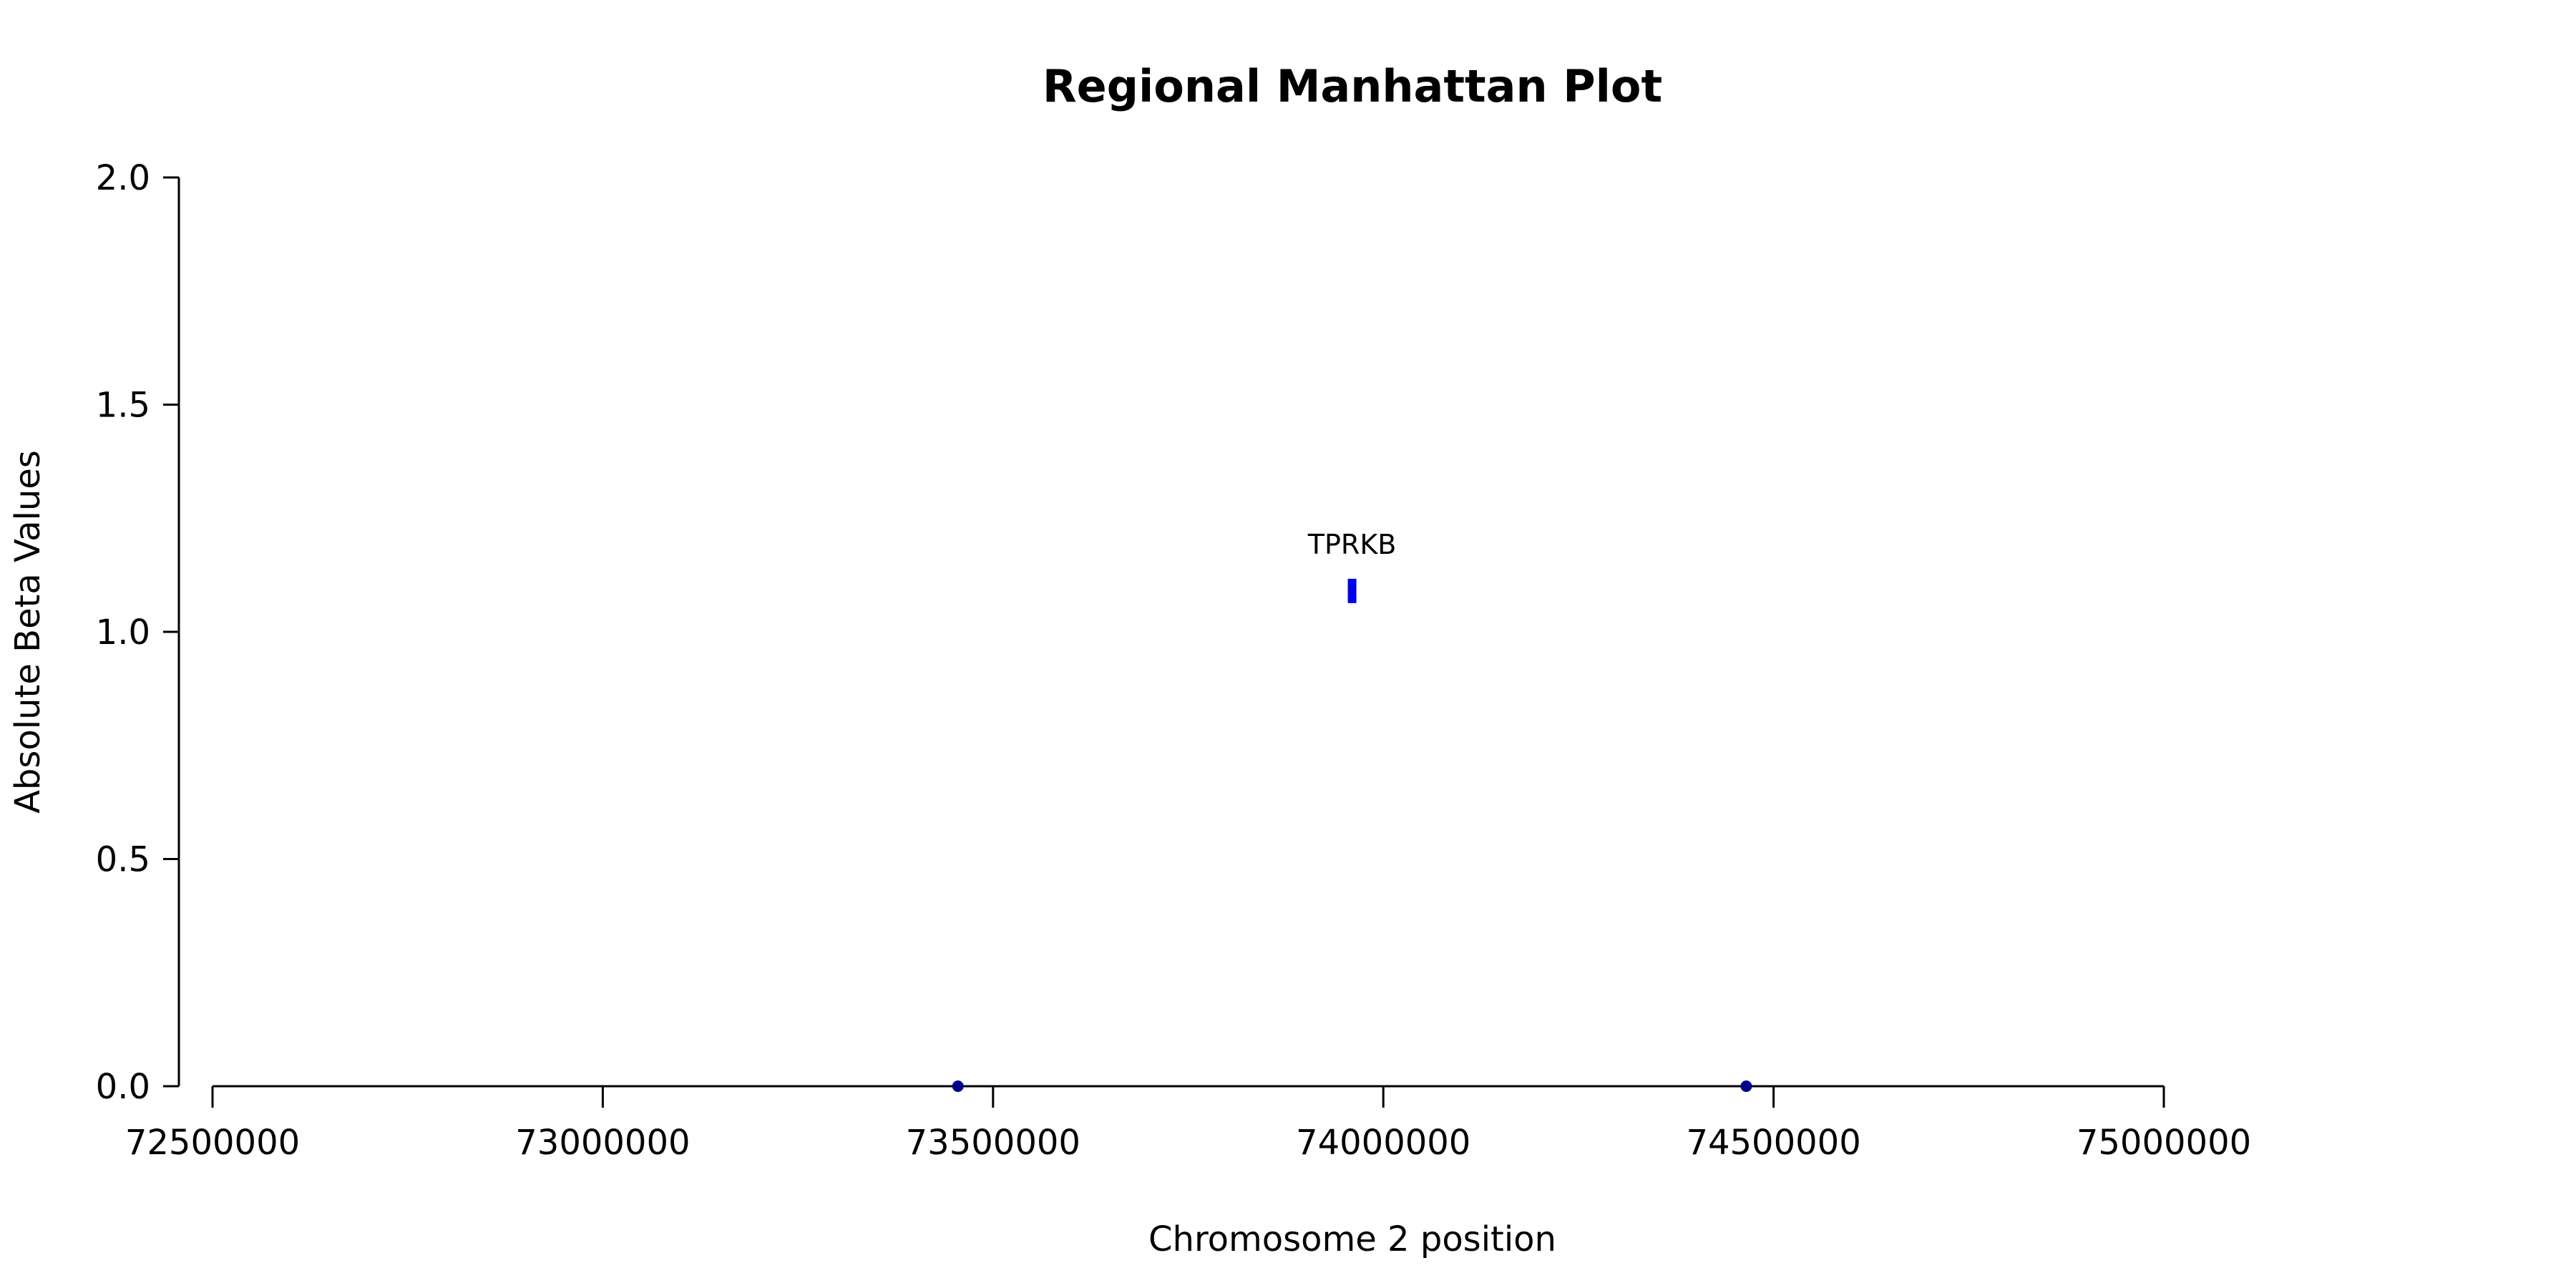  I want to click on x-tick-label: 73500000, so click(993, 1143).